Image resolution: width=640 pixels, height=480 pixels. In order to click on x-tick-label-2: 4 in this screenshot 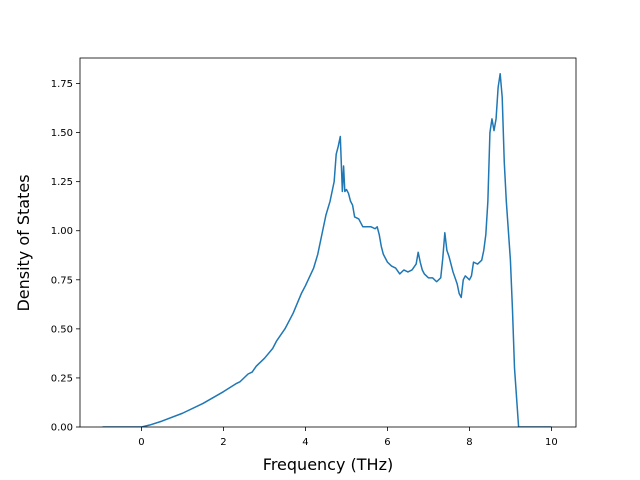, I will do `click(305, 442)`.